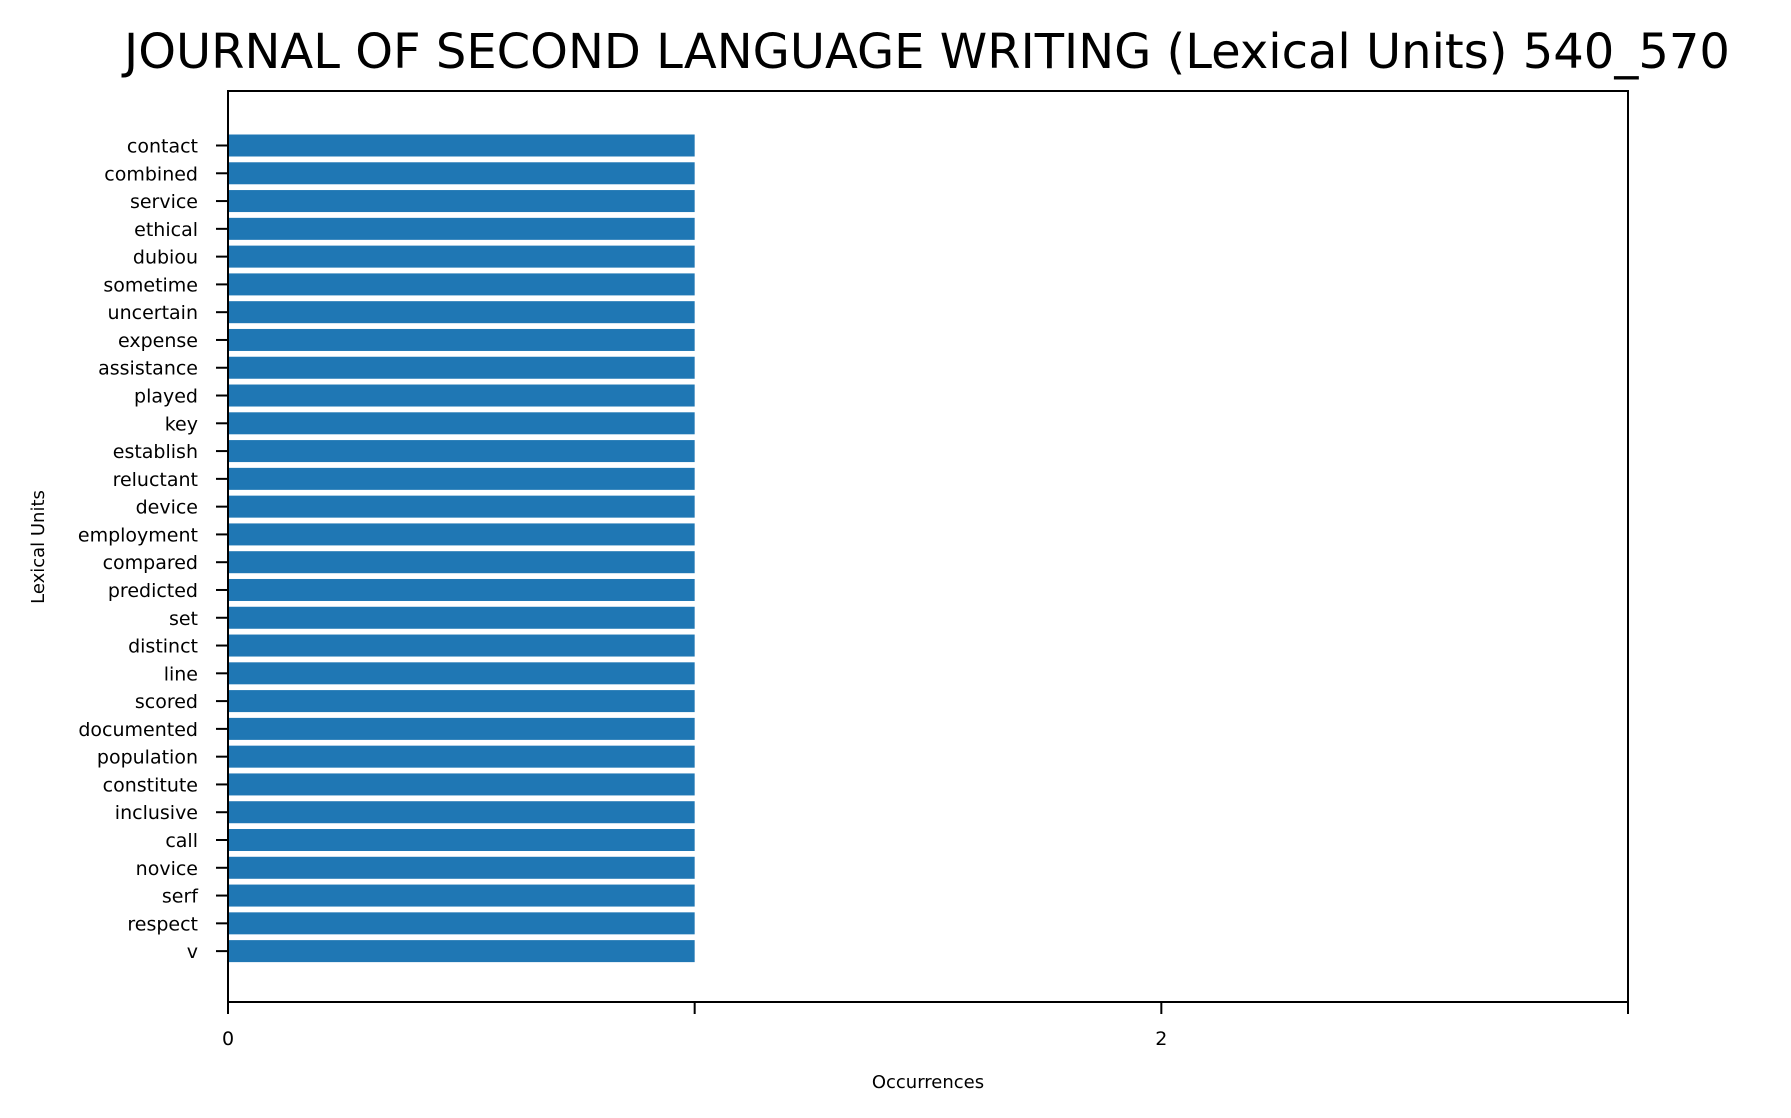  I want to click on bar-device, so click(461, 506).